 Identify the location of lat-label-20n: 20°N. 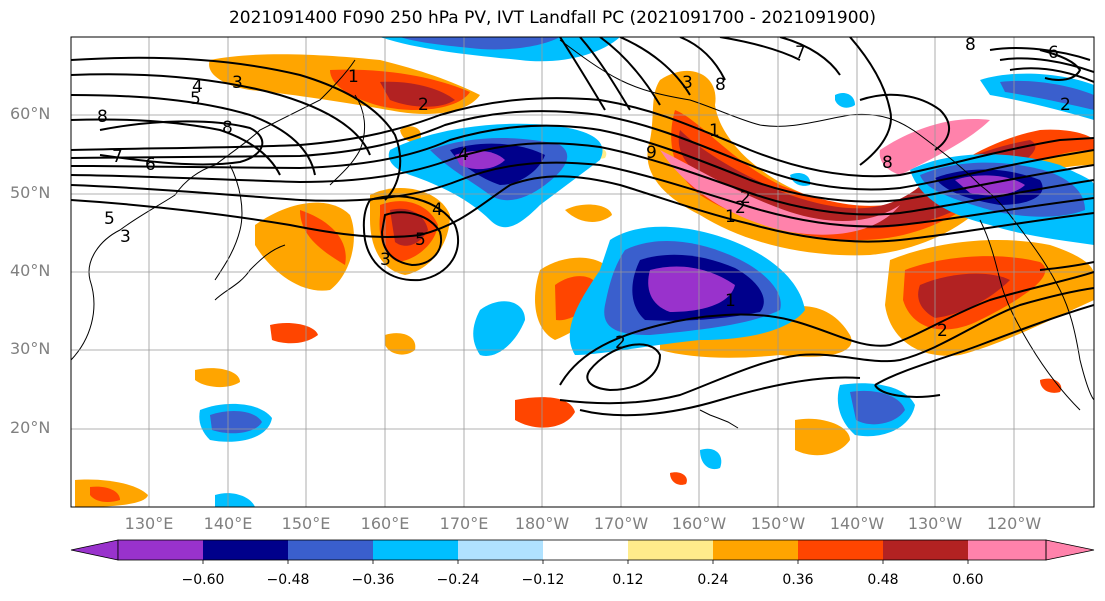
(30, 427).